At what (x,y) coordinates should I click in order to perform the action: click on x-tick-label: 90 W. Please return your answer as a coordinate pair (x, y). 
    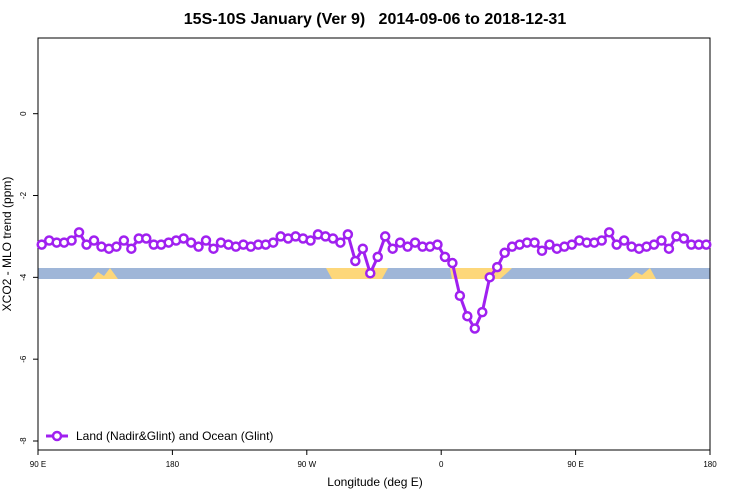
    Looking at the image, I should click on (306, 464).